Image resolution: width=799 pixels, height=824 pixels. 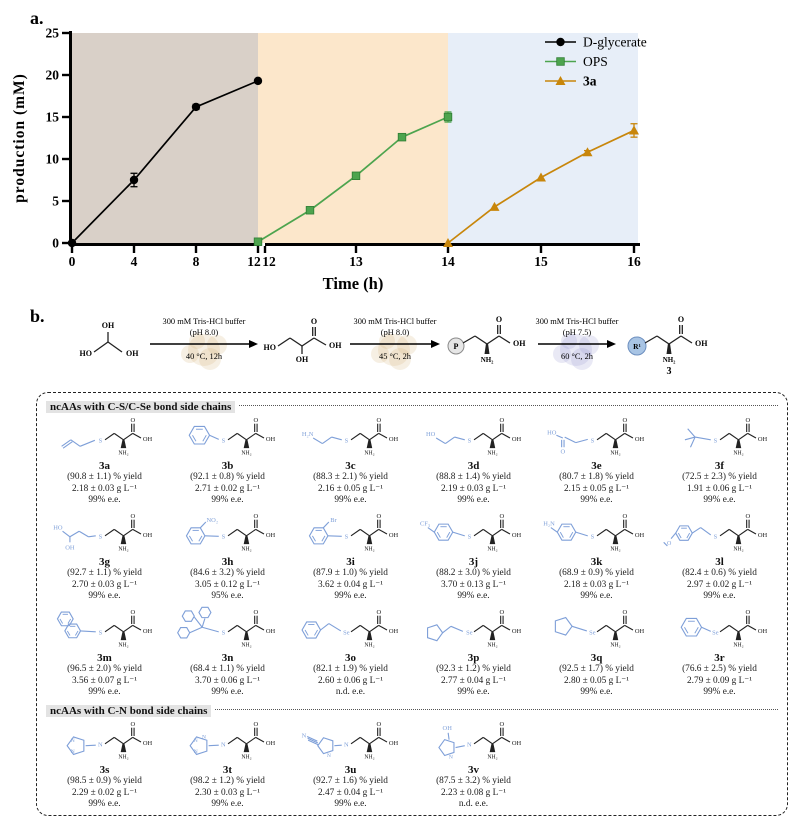 I want to click on chart-series-d-glycerate, so click(x=165, y=162).